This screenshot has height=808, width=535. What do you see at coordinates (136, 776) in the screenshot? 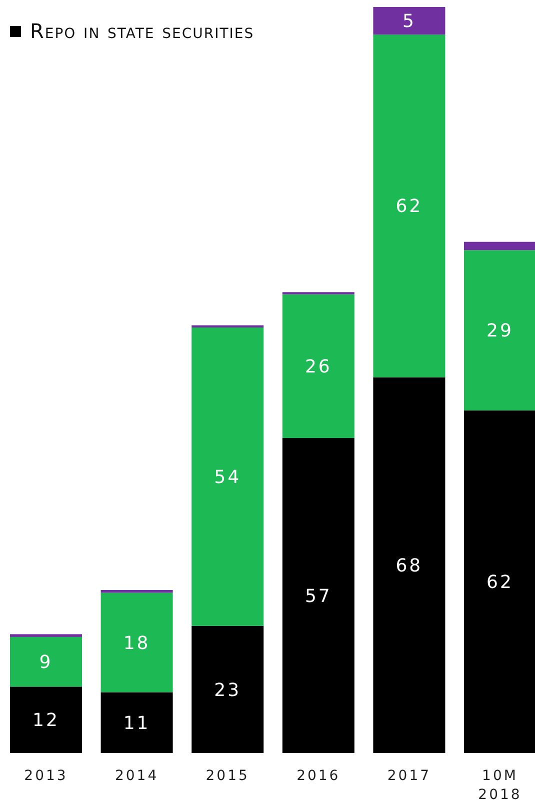
I see `x-tick-label: 2014` at bounding box center [136, 776].